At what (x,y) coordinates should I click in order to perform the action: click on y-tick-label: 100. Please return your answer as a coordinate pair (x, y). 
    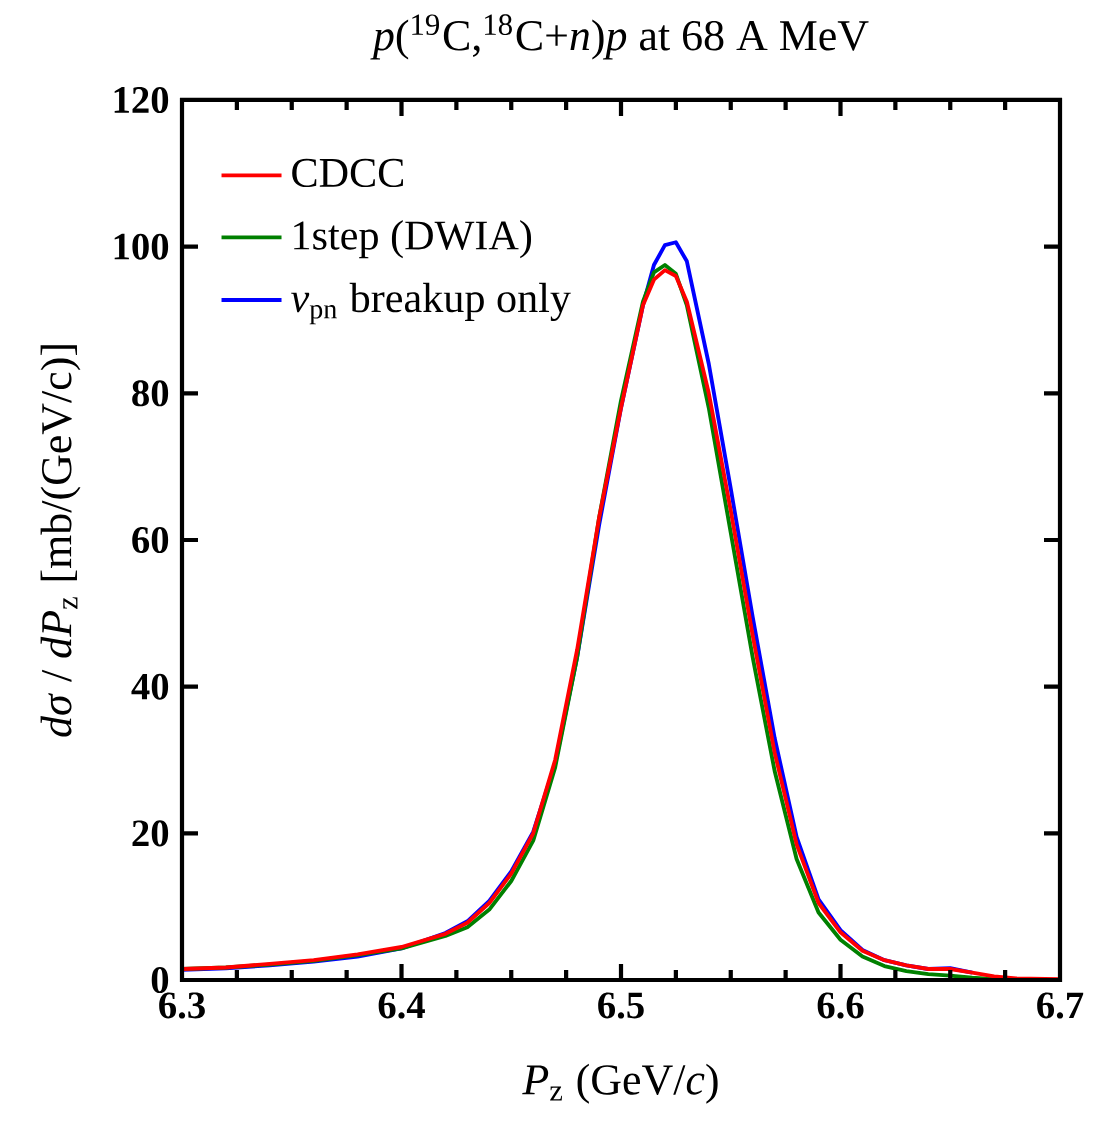
    Looking at the image, I should click on (141, 246).